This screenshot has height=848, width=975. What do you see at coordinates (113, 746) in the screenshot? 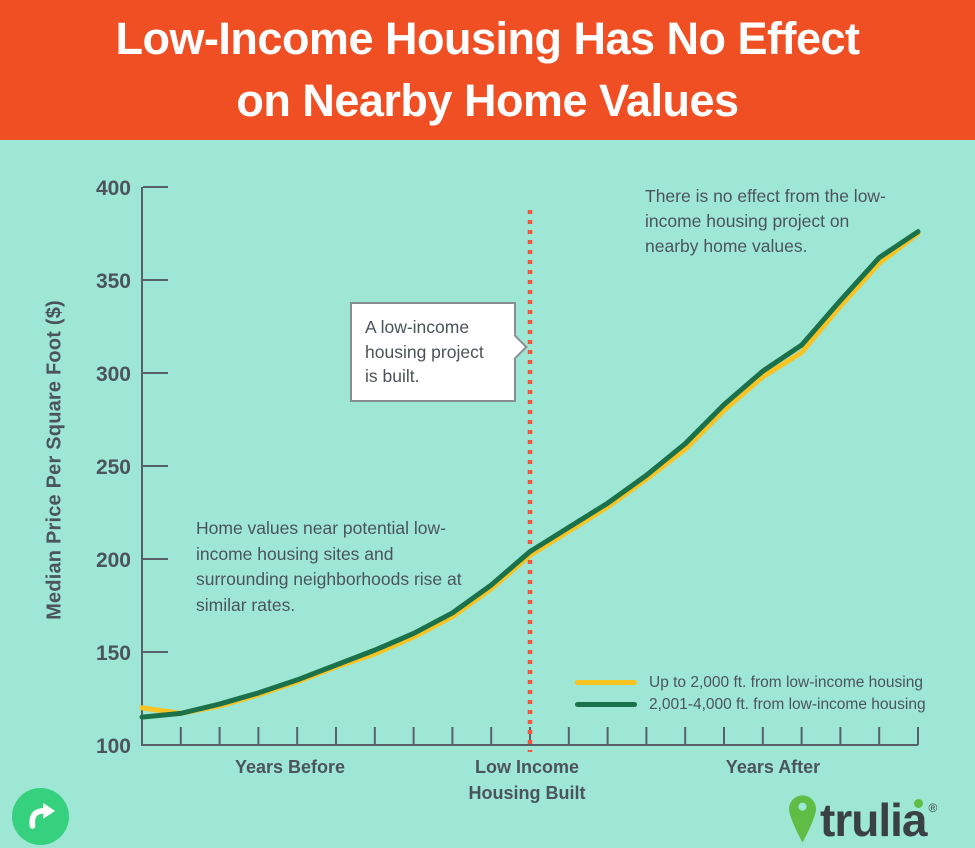
I see `svg-text: 100` at bounding box center [113, 746].